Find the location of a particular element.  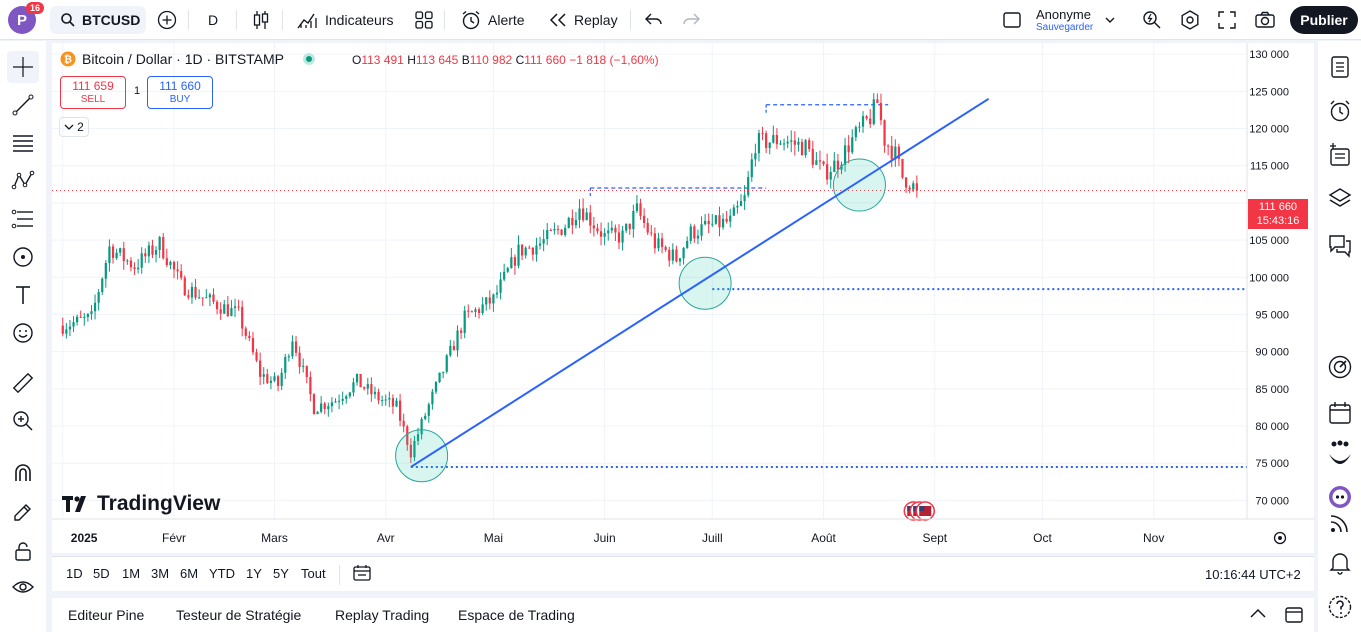

range-1y: 1Y is located at coordinates (254, 573).